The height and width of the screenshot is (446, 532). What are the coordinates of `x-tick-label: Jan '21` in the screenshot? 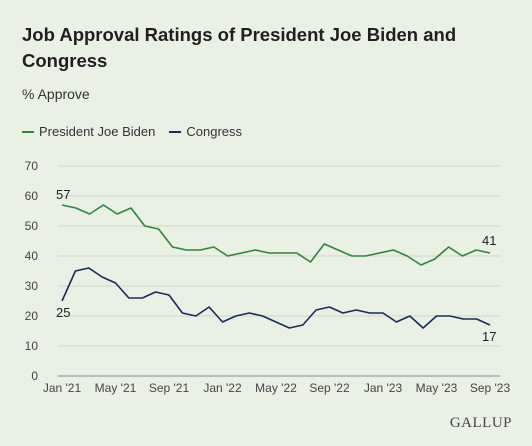 It's located at (62, 388).